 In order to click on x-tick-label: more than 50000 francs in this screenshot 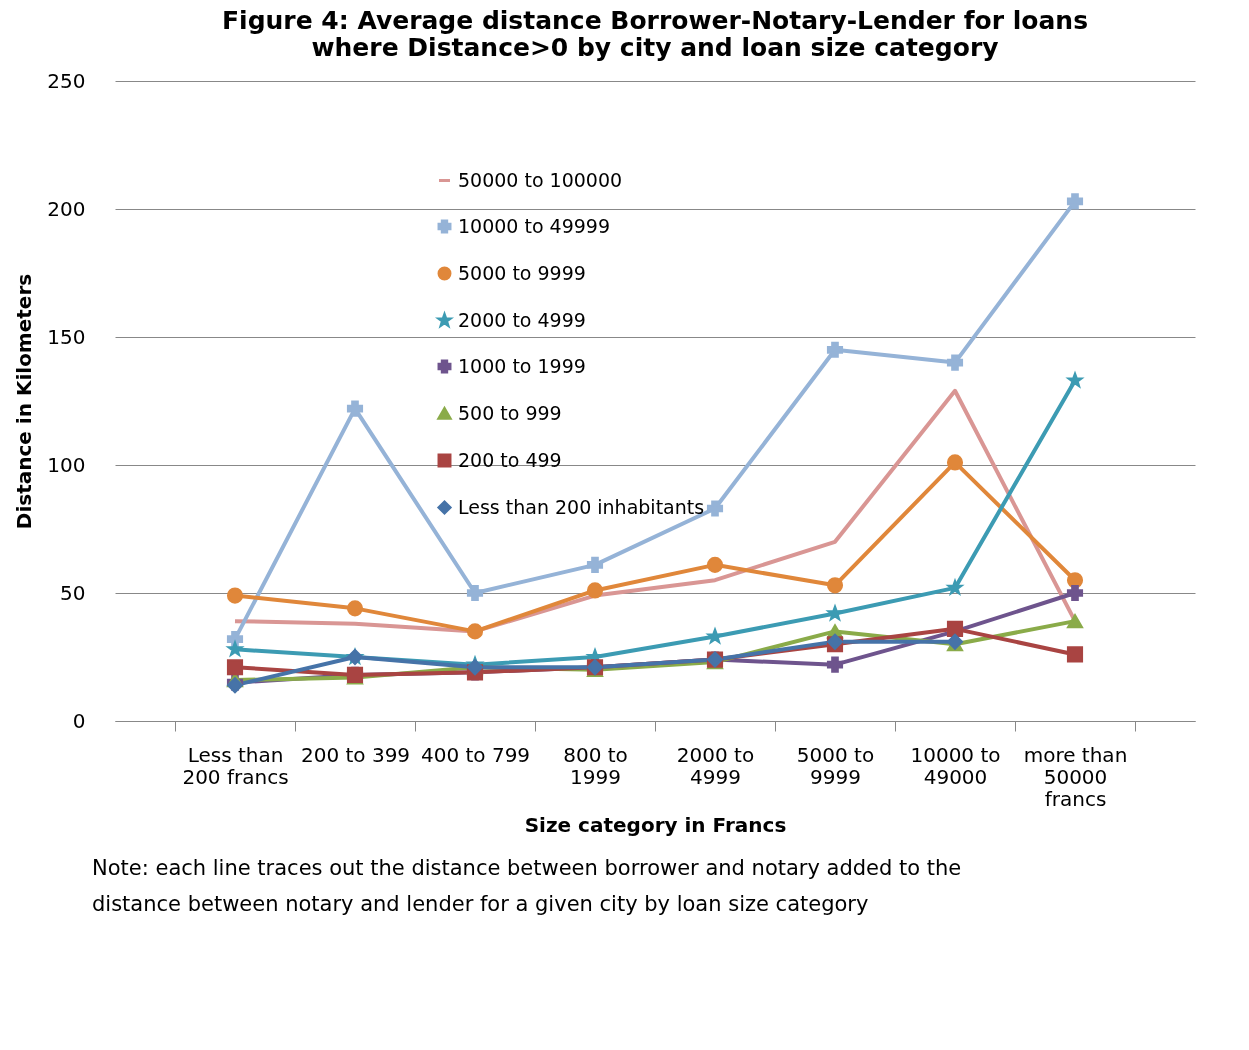, I will do `click(1075, 776)`.